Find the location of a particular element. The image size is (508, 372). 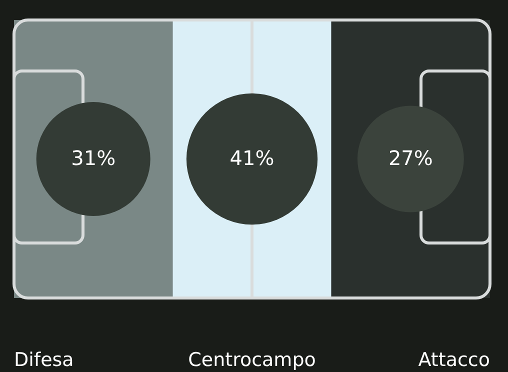

data-label: 31% is located at coordinates (93, 158).